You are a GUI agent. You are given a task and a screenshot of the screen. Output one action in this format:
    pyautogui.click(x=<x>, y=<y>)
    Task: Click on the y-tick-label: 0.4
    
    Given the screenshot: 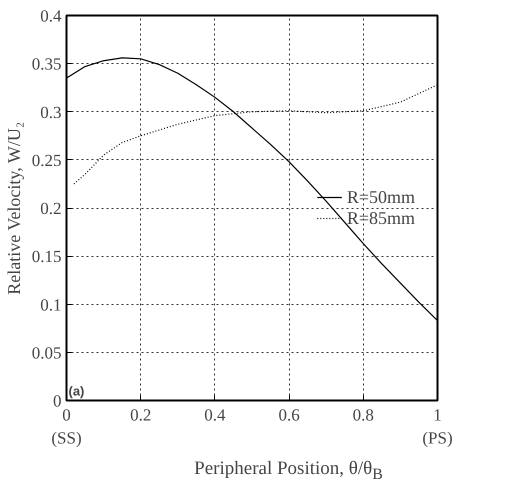 What is the action you would take?
    pyautogui.click(x=51, y=16)
    